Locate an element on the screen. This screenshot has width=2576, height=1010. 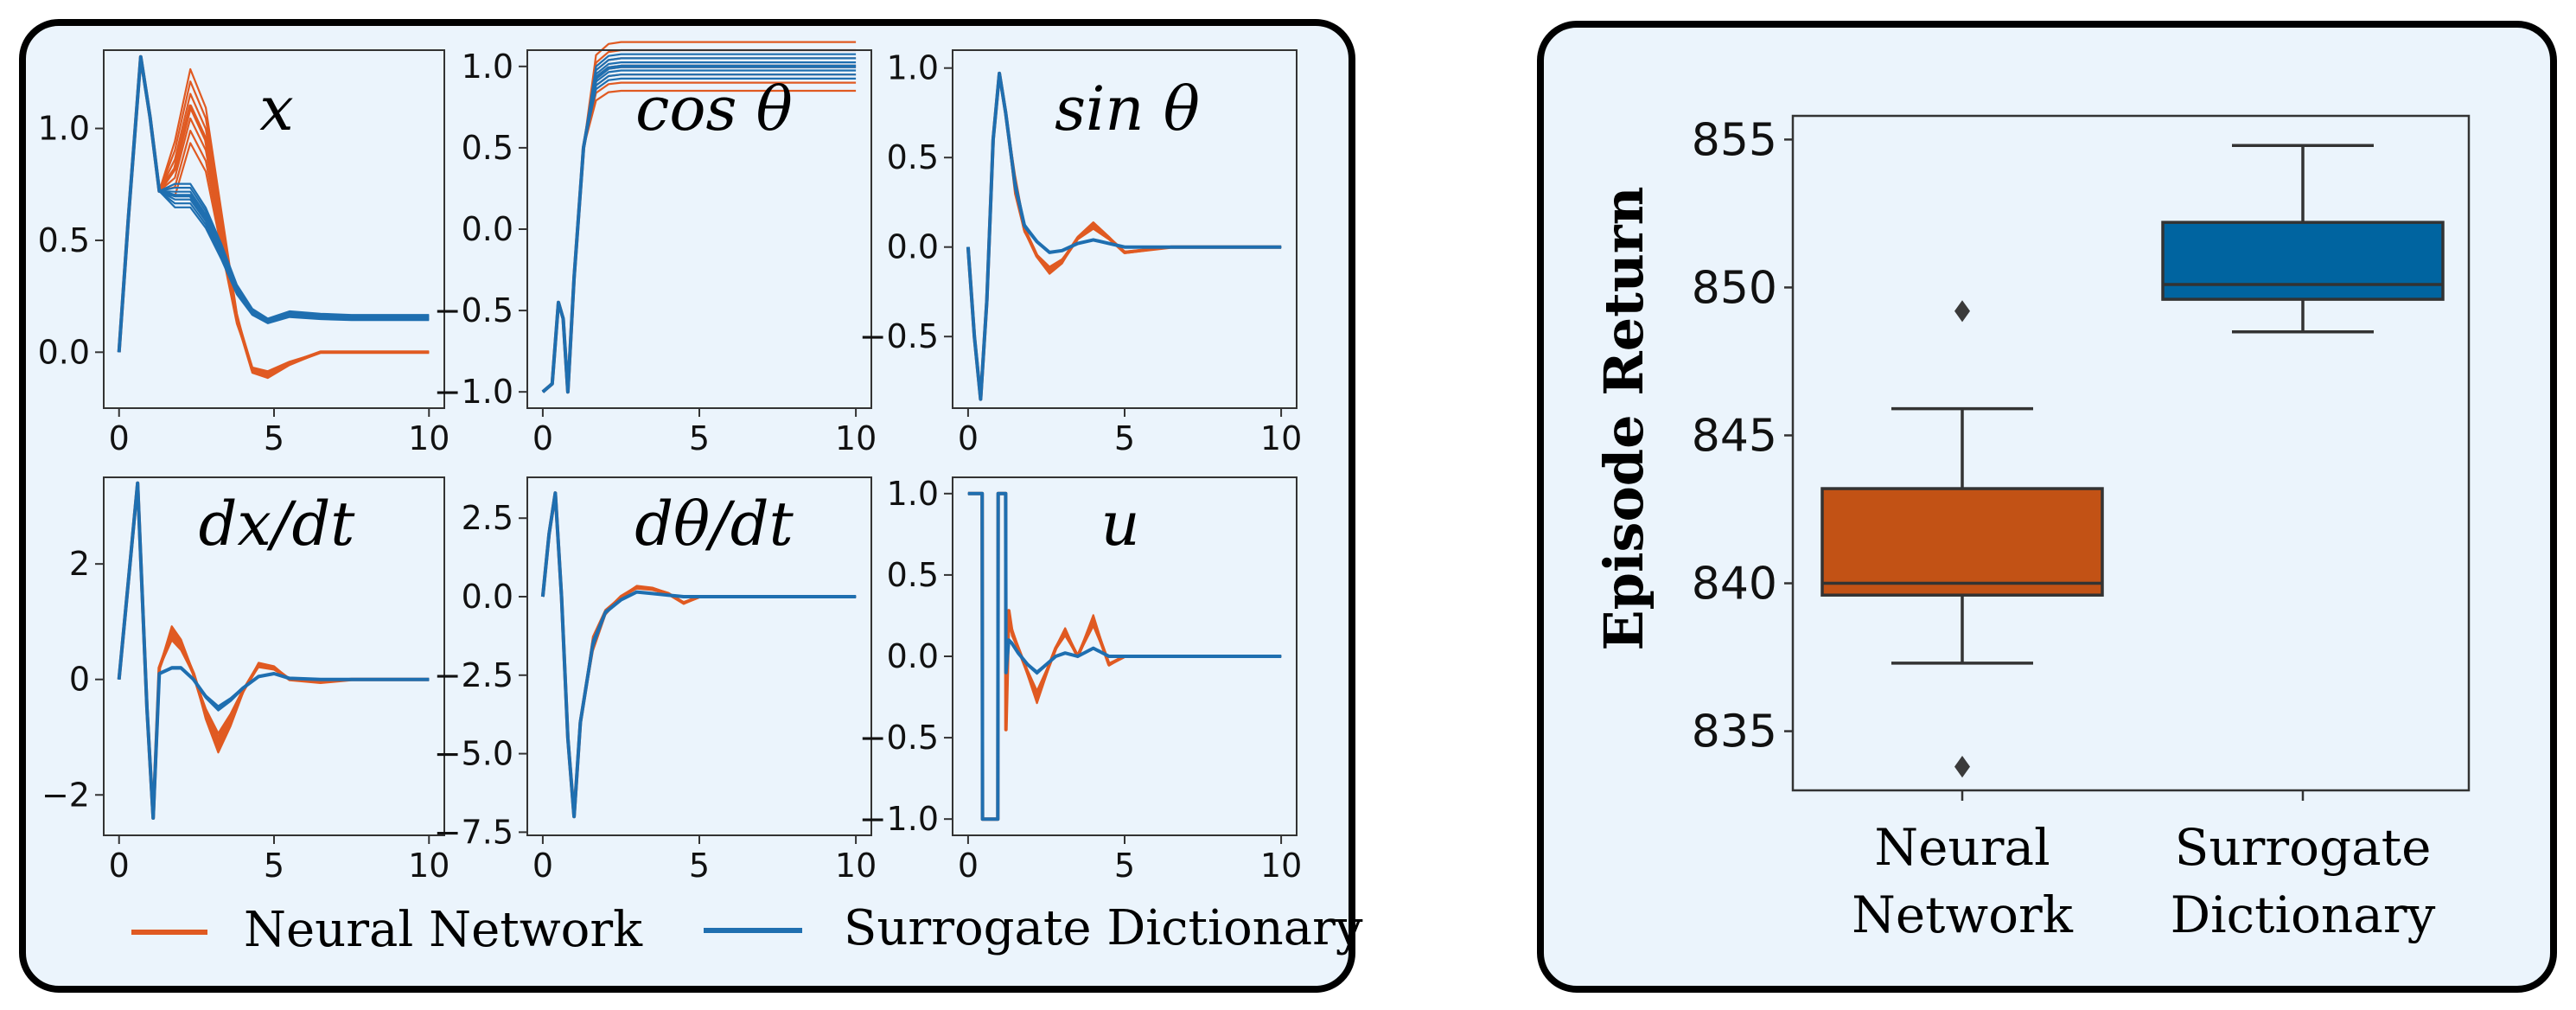
y-tick-label: 0 is located at coordinates (79, 680).